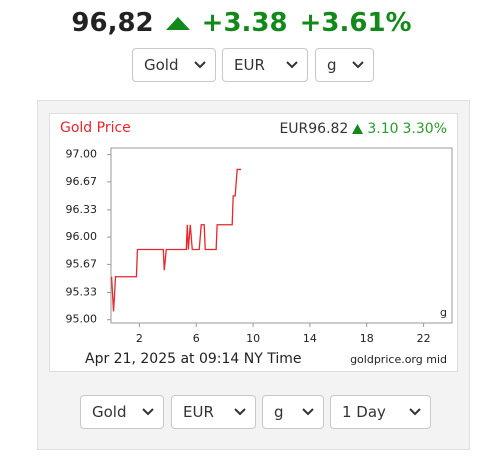 The image size is (483, 464). What do you see at coordinates (82, 291) in the screenshot?
I see `y-tick-label: 95.33` at bounding box center [82, 291].